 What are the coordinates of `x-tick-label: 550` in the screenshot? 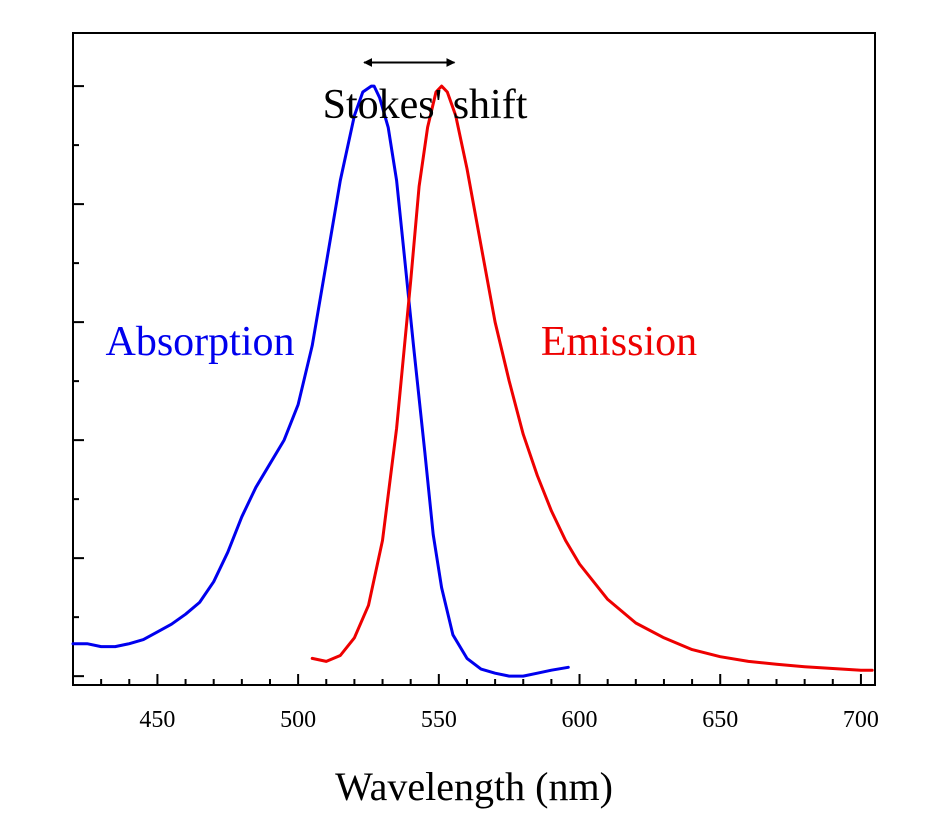 It's located at (439, 720).